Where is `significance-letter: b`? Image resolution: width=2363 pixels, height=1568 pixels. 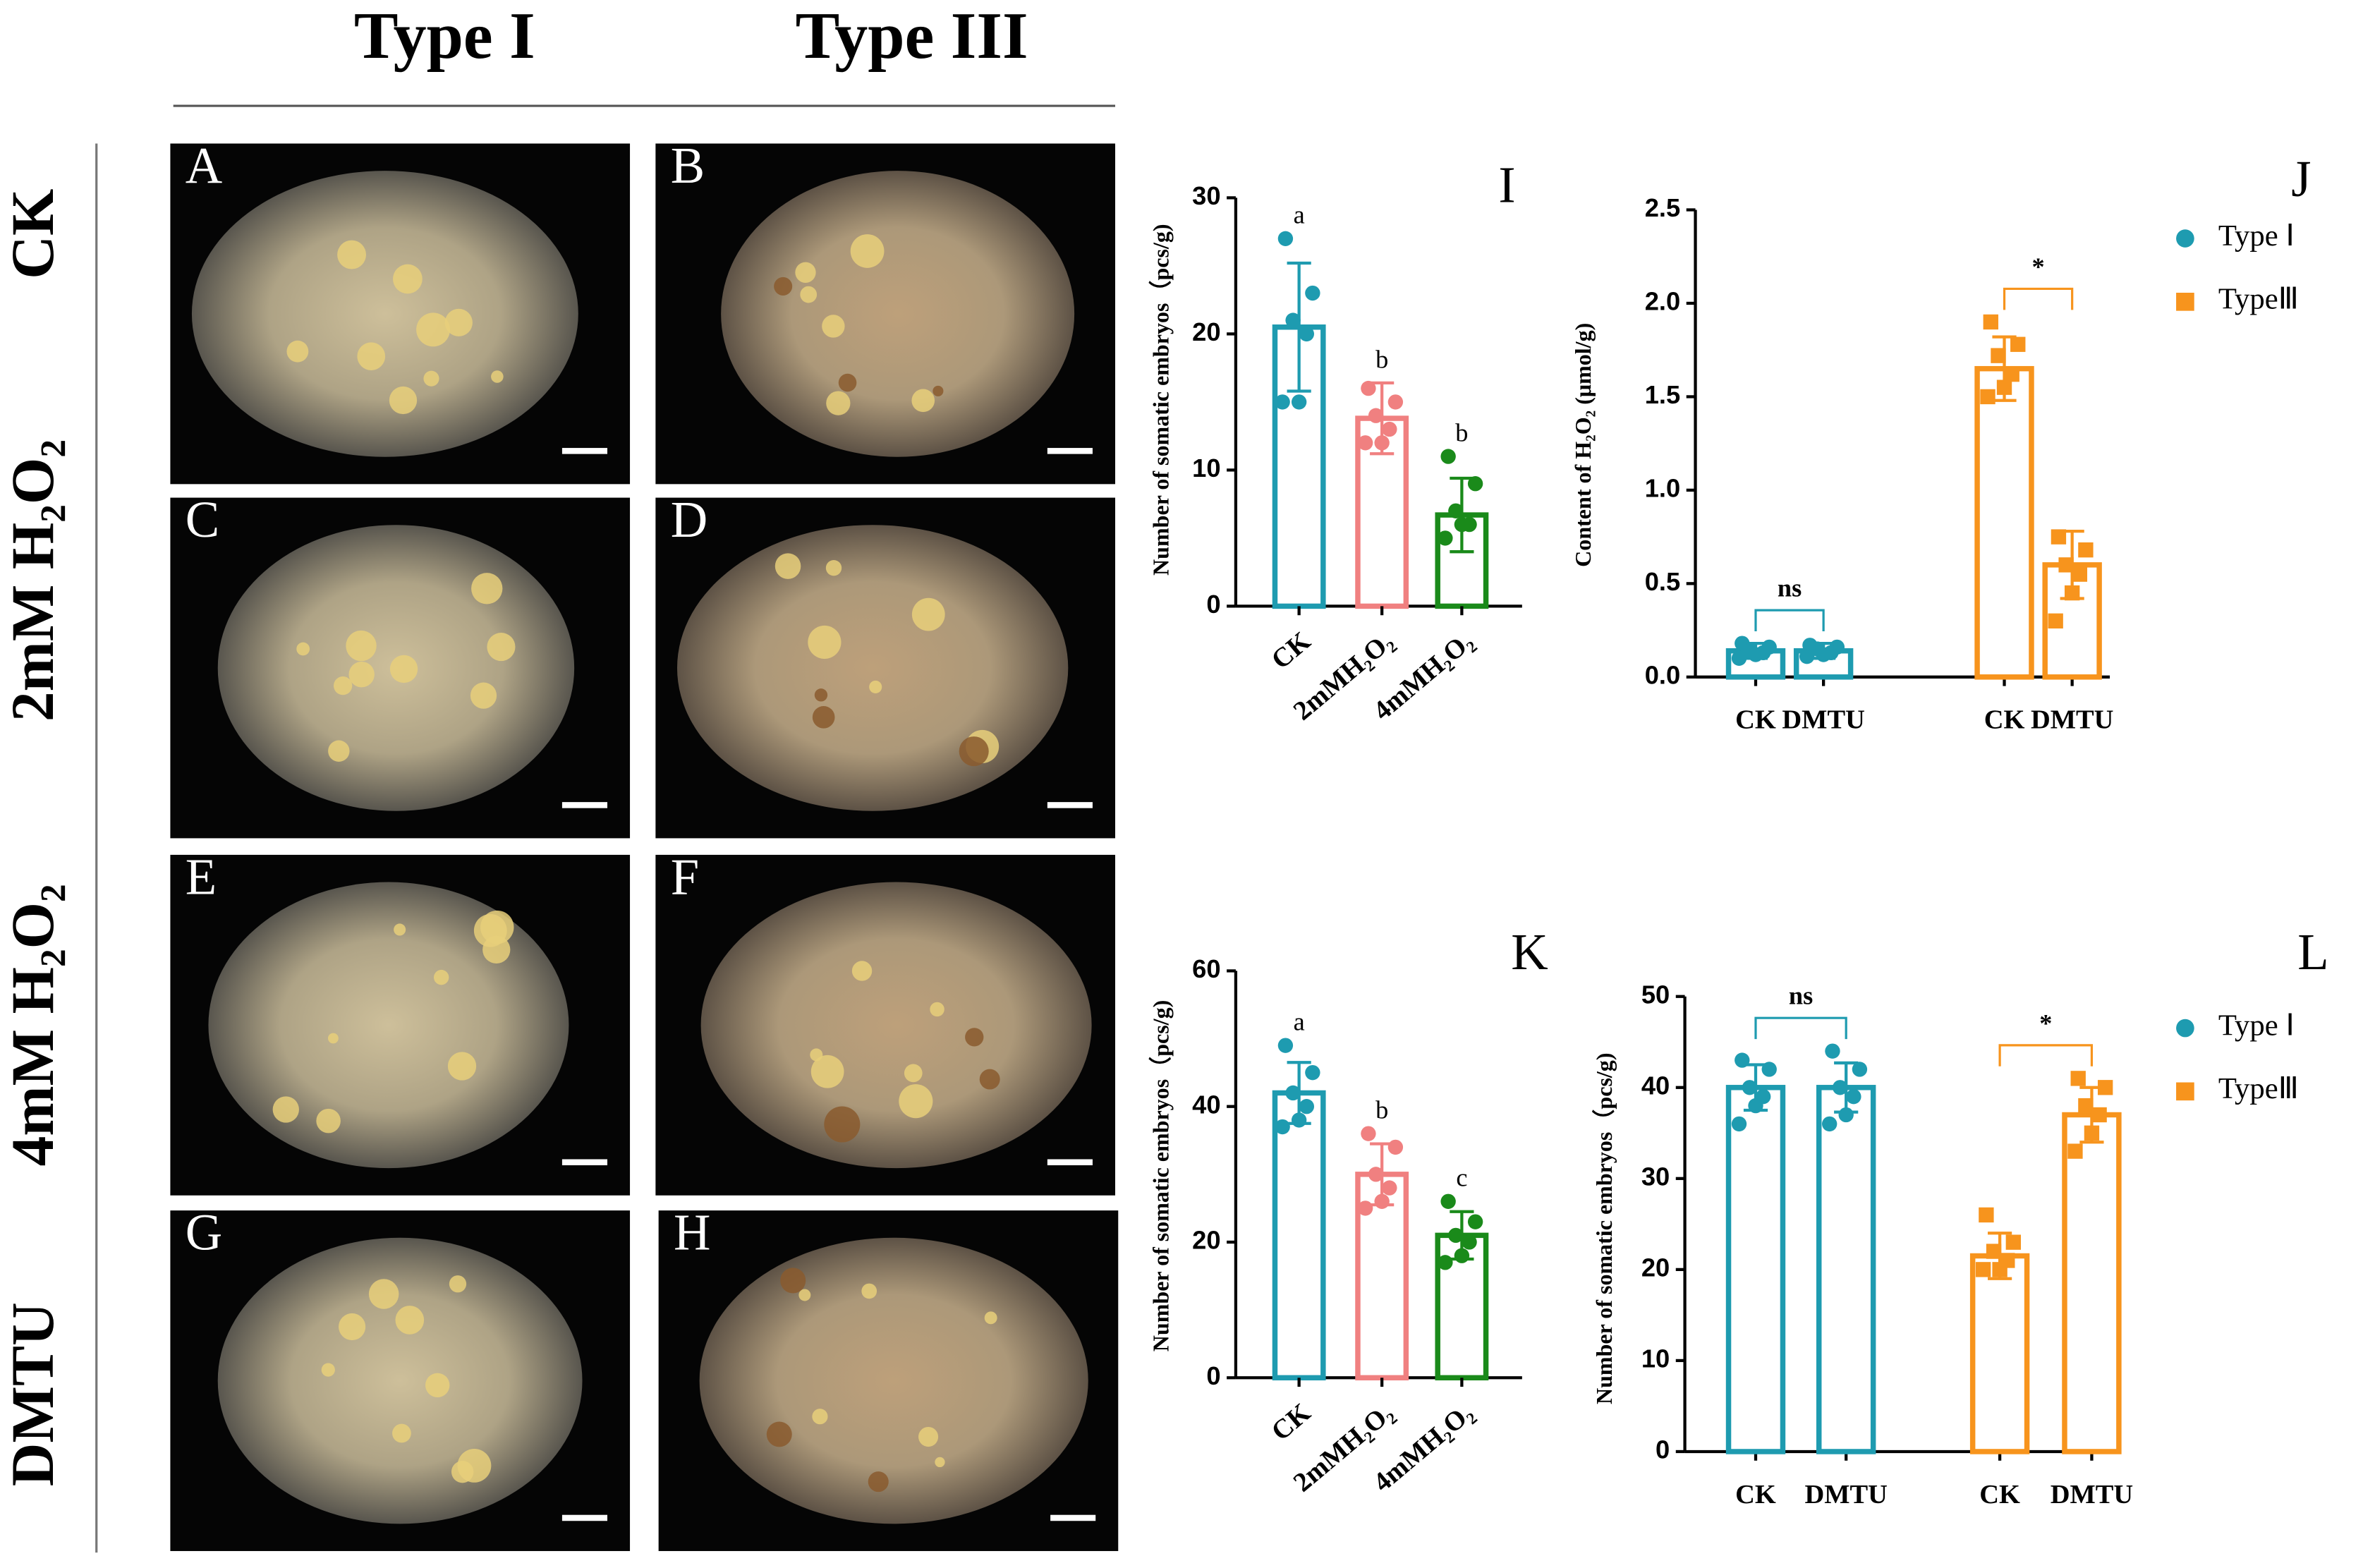
significance-letter: b is located at coordinates (1381, 359).